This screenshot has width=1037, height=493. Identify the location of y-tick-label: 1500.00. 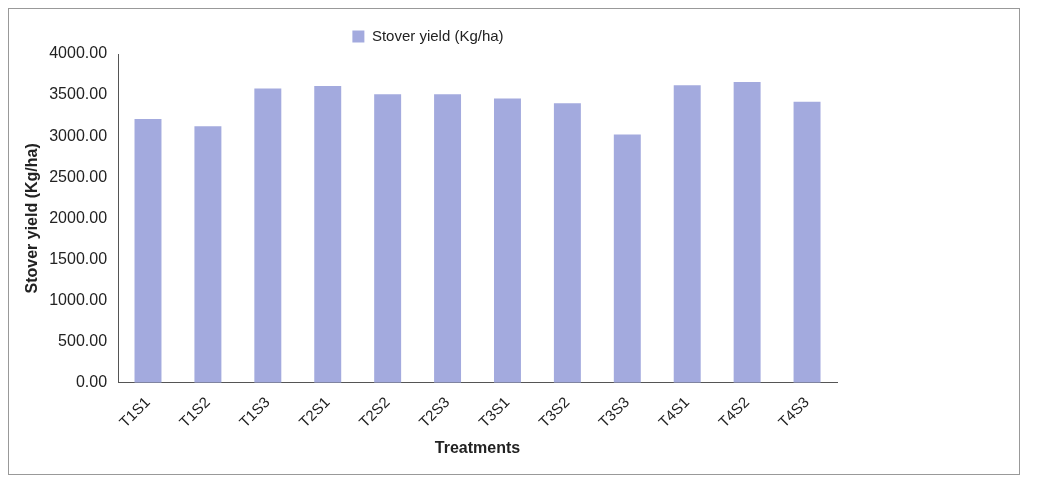
(78, 258).